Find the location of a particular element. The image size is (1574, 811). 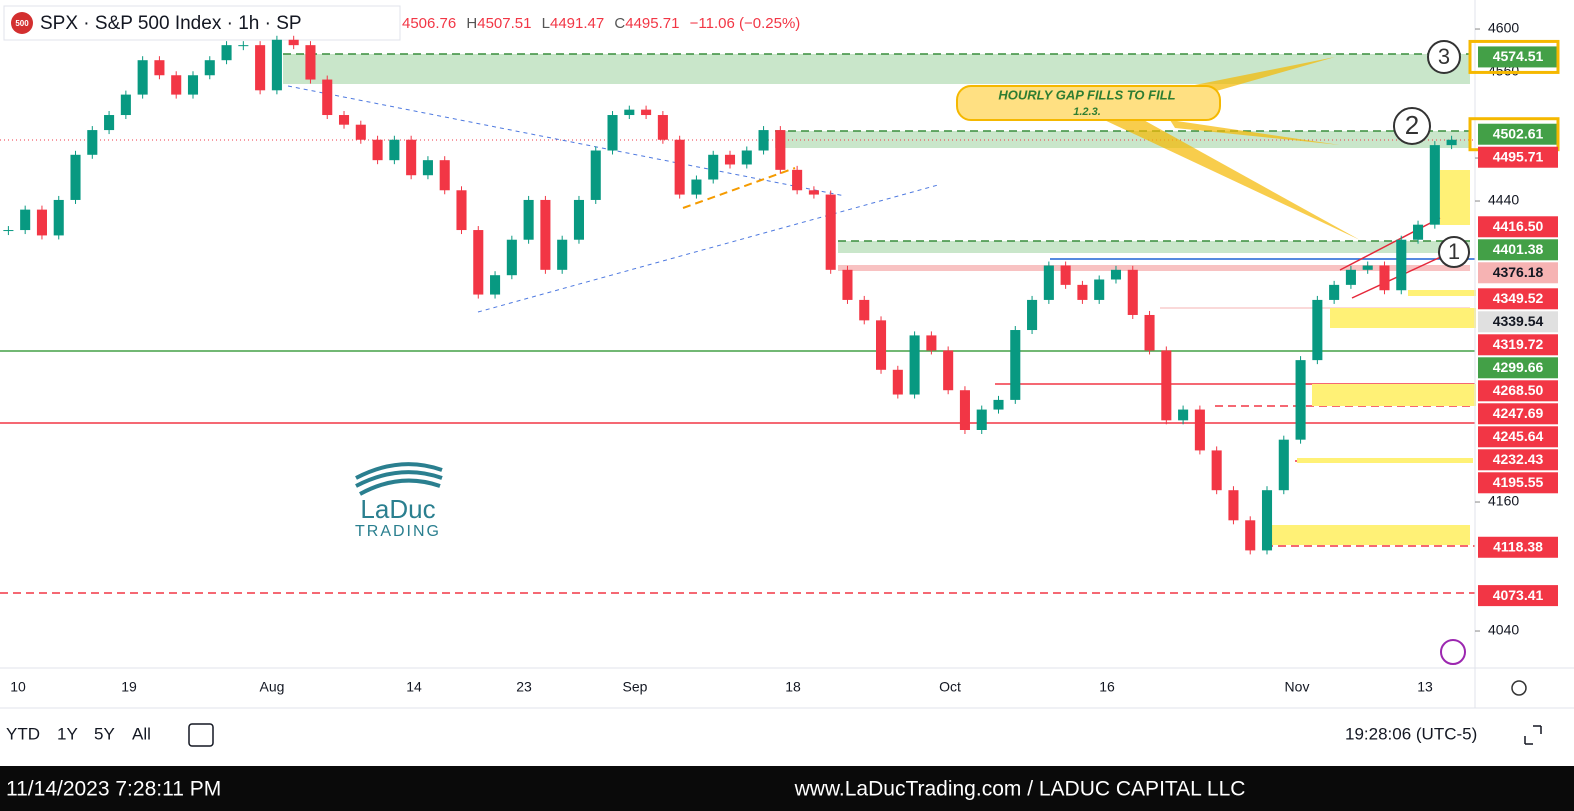

circle-label: 2 is located at coordinates (1412, 125).